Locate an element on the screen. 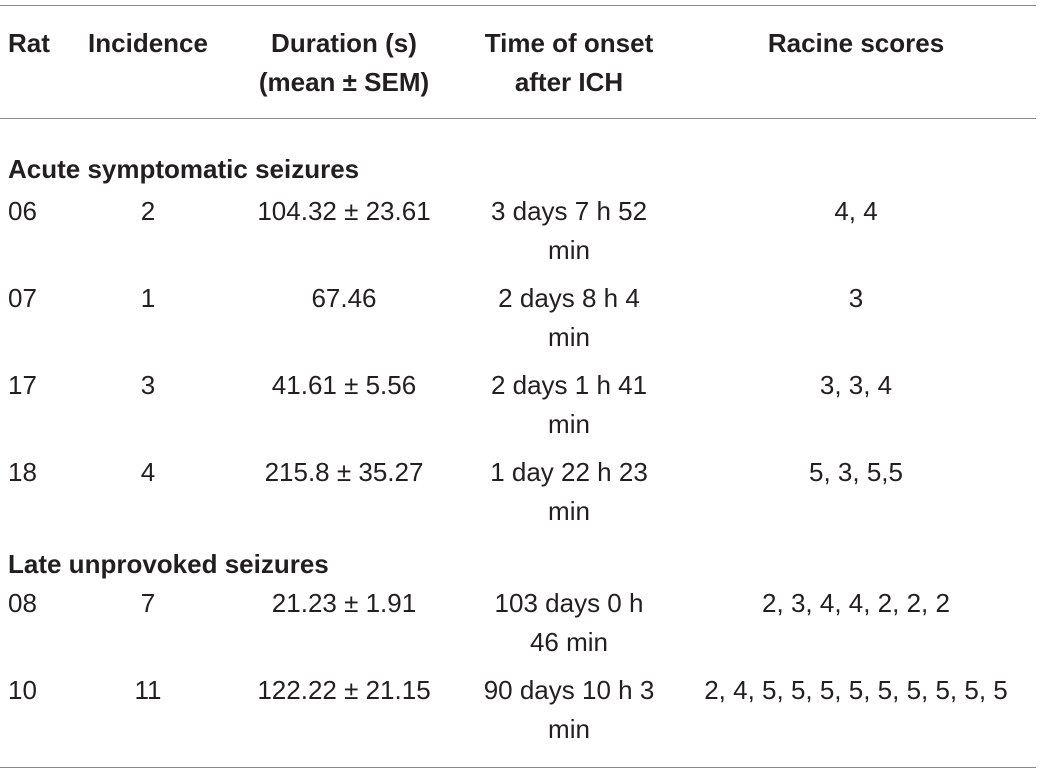 The height and width of the screenshot is (768, 1040). cell-duration: 215.8 ± 35.27 is located at coordinates (344, 472).